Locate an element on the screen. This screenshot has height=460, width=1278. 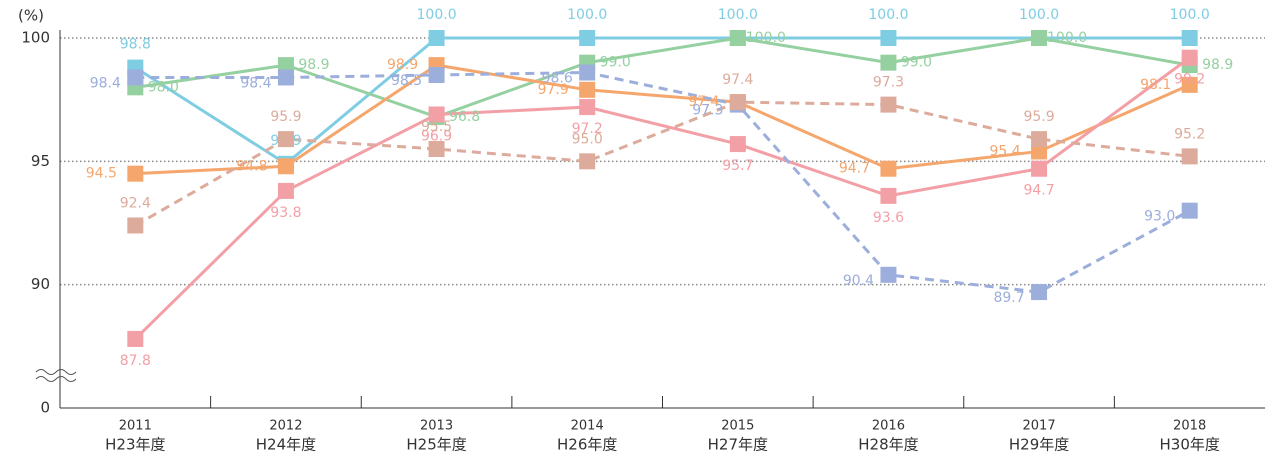
value-label: 95.2 is located at coordinates (1189, 134).